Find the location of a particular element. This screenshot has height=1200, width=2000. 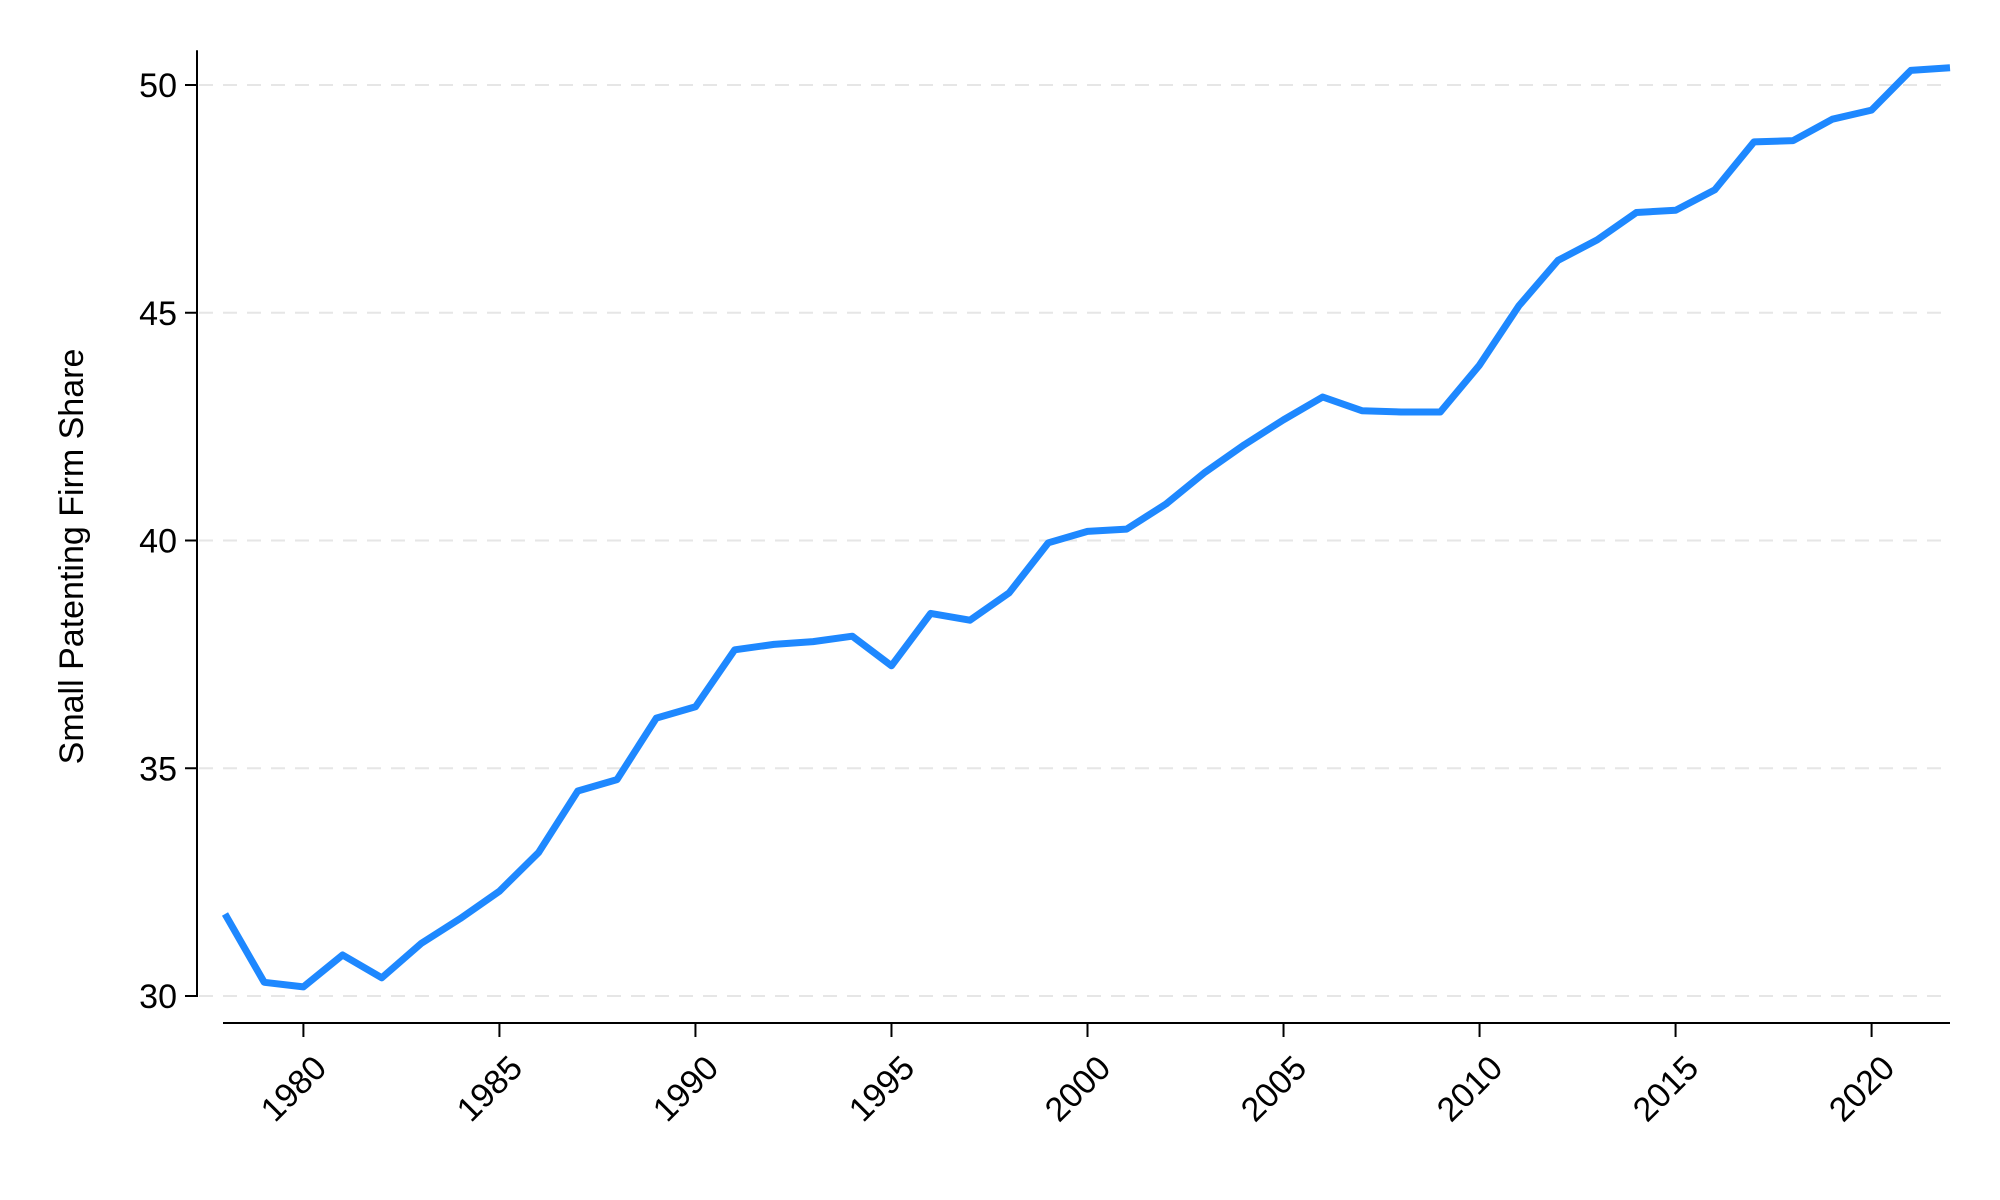

x-tick-label: 1990 is located at coordinates (686, 1089).